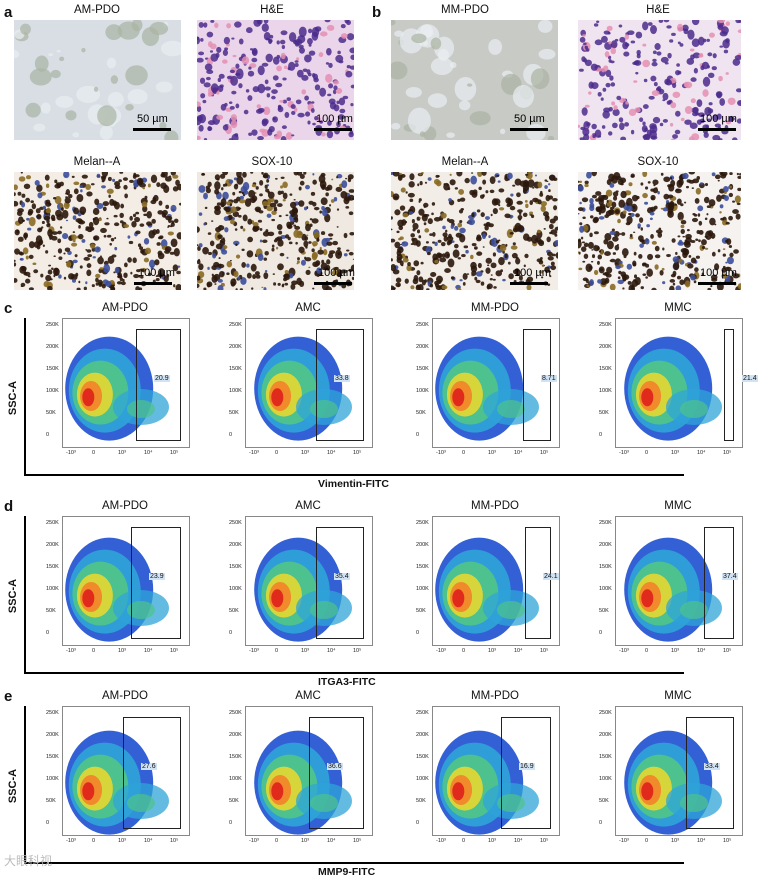 The height and width of the screenshot is (878, 758). Describe the element at coordinates (8, 308) in the screenshot. I see `panel-letter-c: c` at that location.